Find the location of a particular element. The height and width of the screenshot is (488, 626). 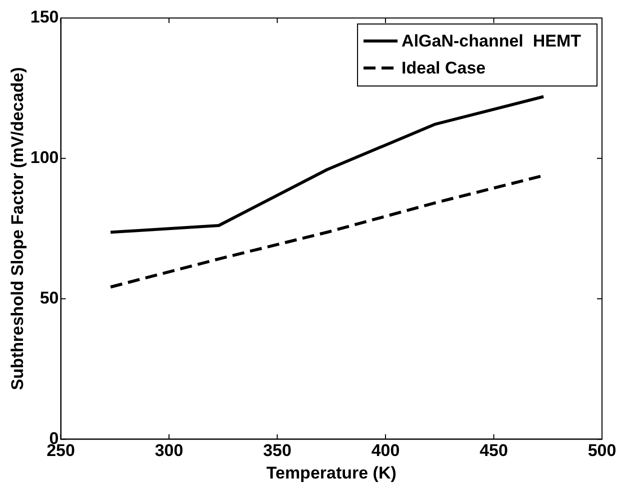

y-tick-label: 150 is located at coordinates (44, 17).